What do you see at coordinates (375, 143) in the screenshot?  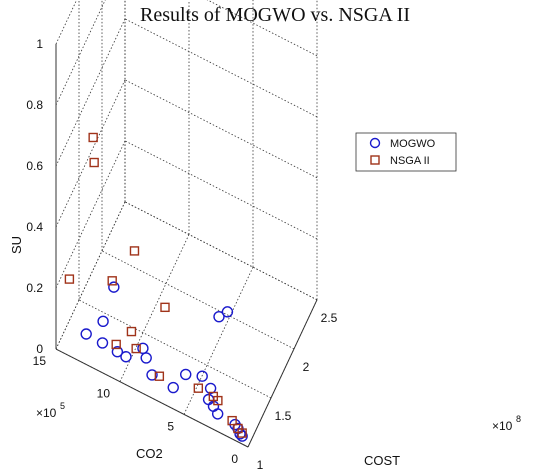 I see `legend-mogwo-marker` at bounding box center [375, 143].